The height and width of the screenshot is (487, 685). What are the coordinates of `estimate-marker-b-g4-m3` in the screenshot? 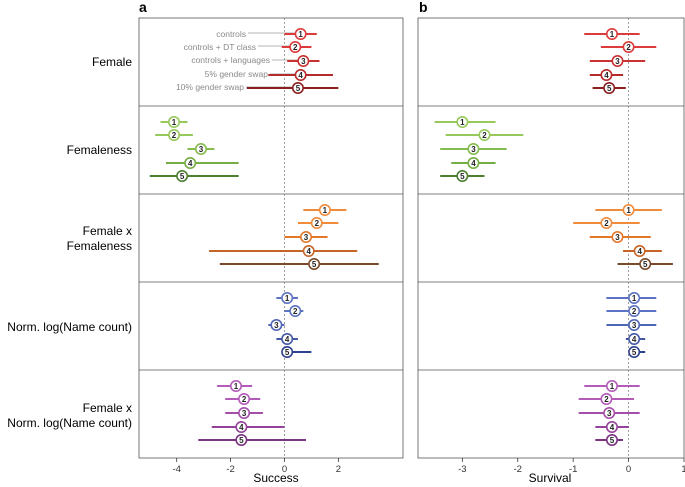 It's located at (634, 324).